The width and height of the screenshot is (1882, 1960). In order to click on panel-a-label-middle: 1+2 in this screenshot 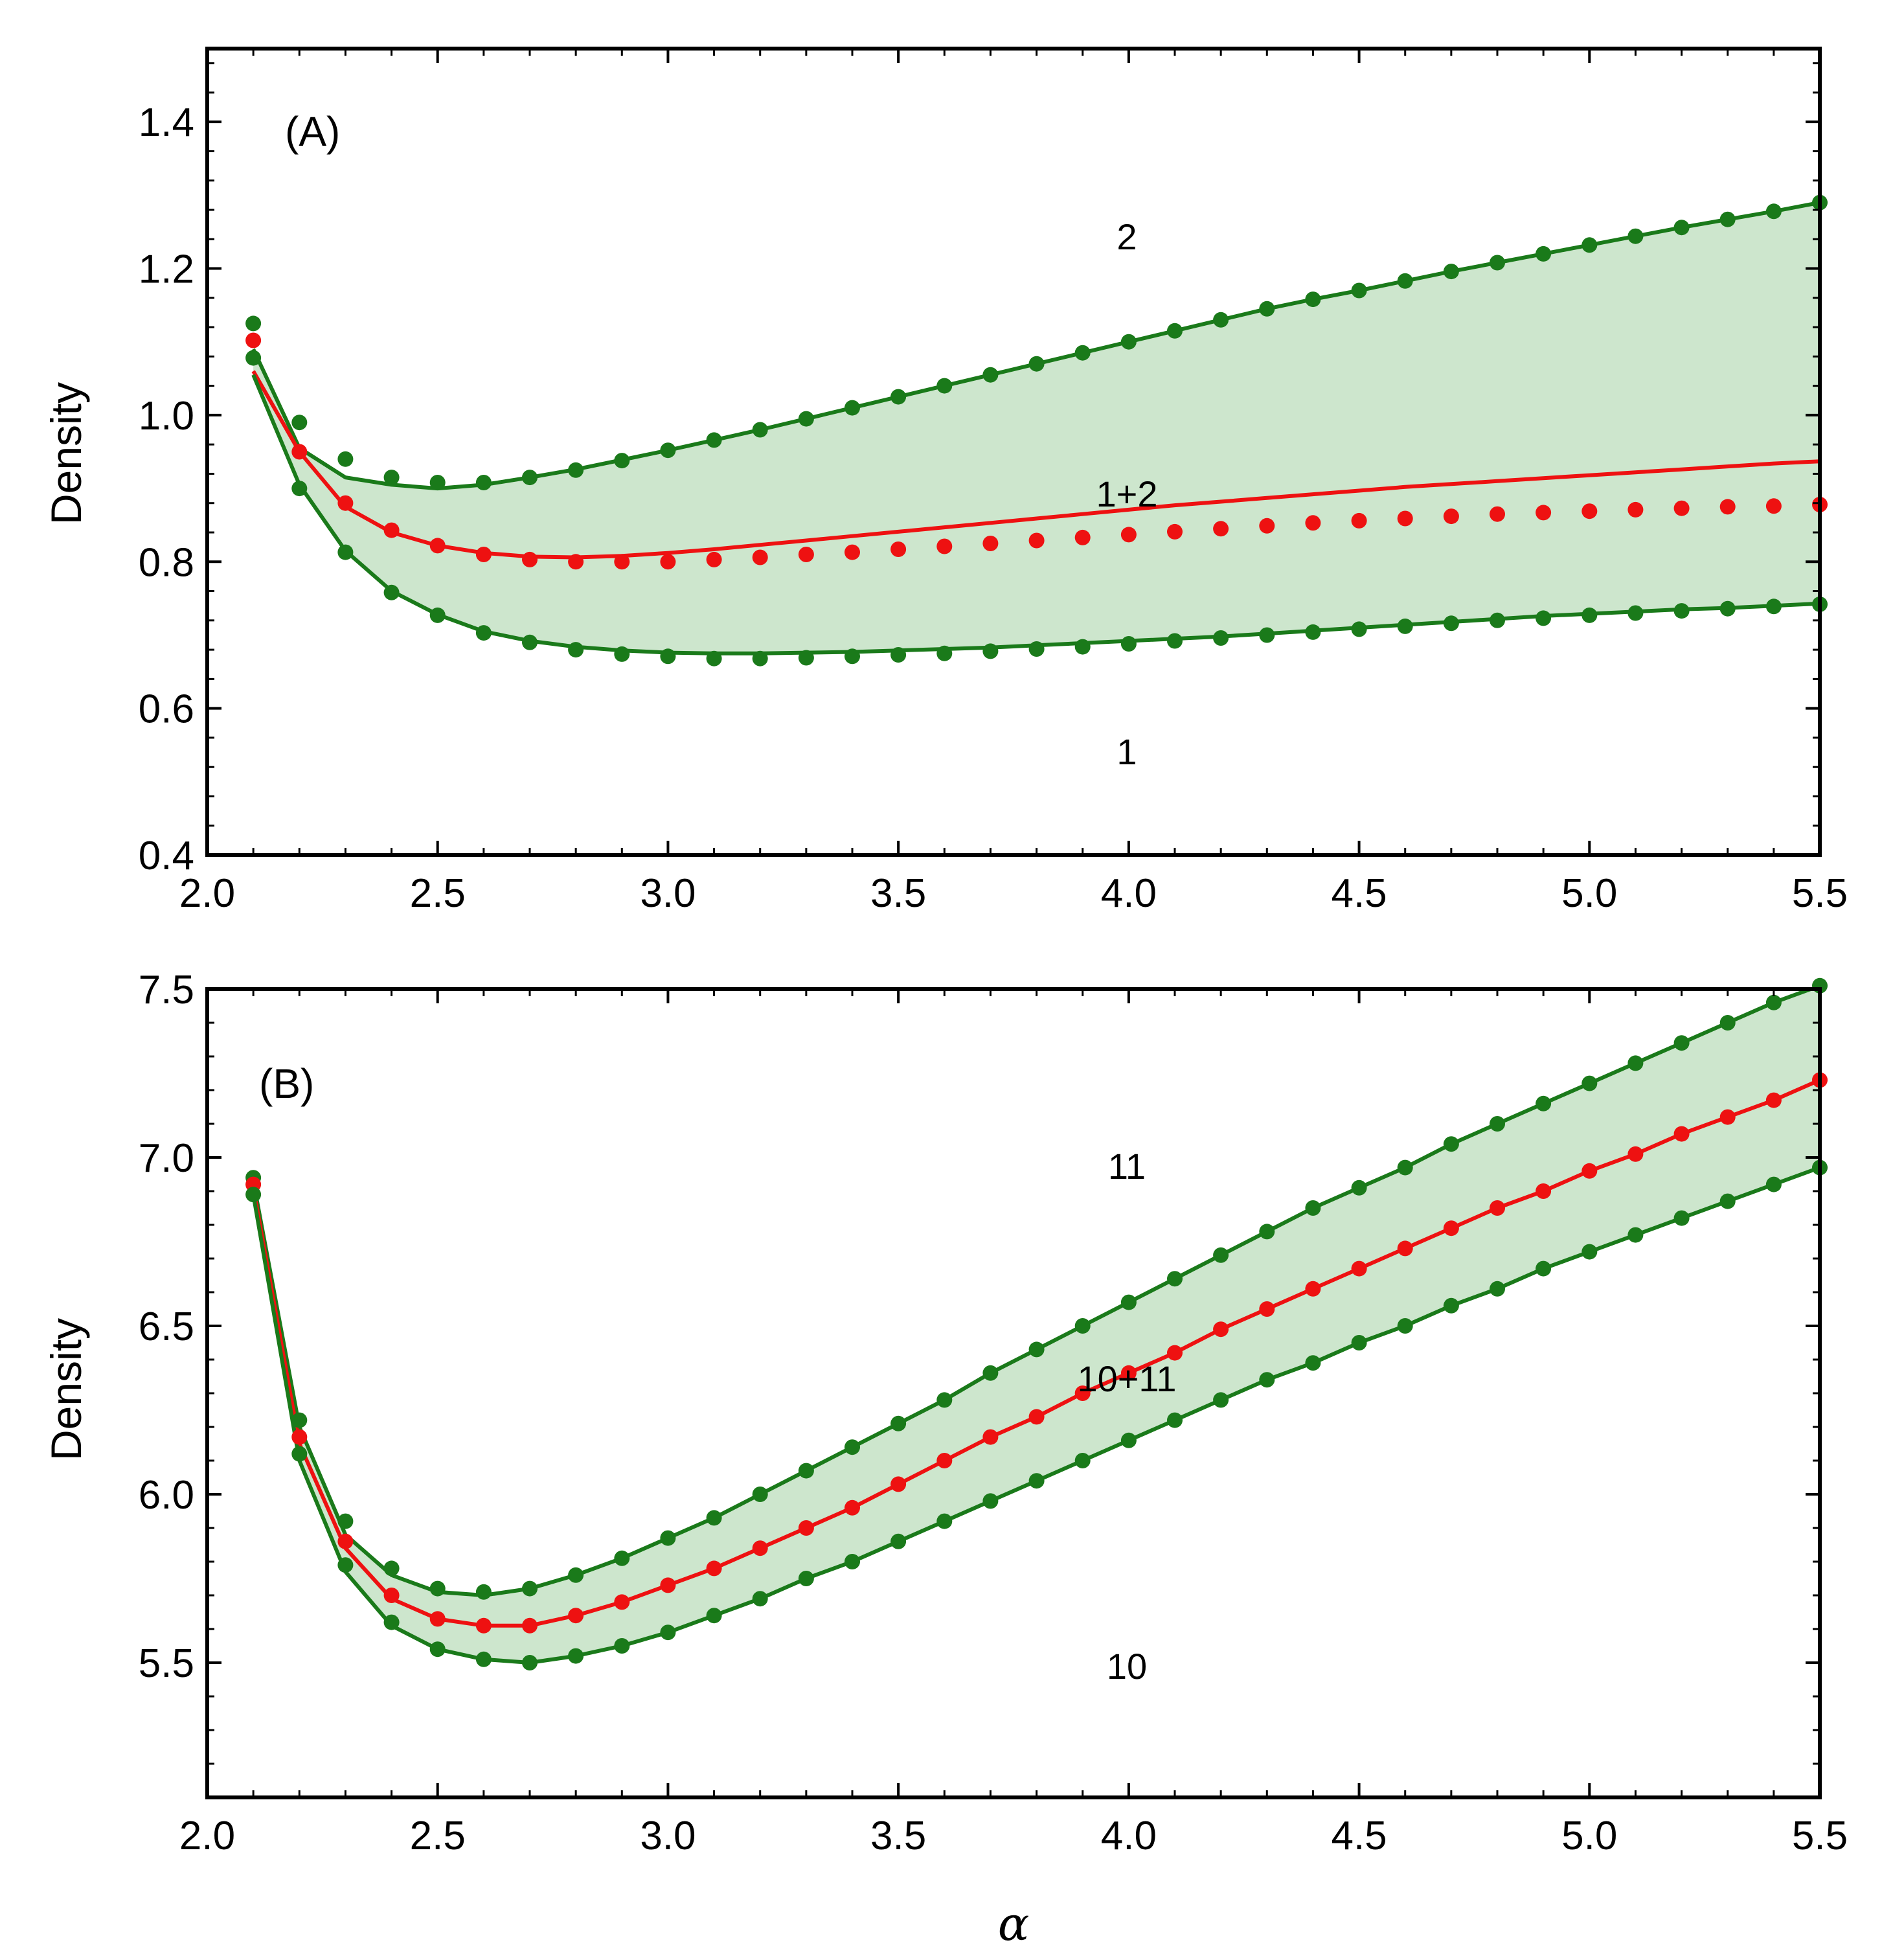, I will do `click(1127, 493)`.